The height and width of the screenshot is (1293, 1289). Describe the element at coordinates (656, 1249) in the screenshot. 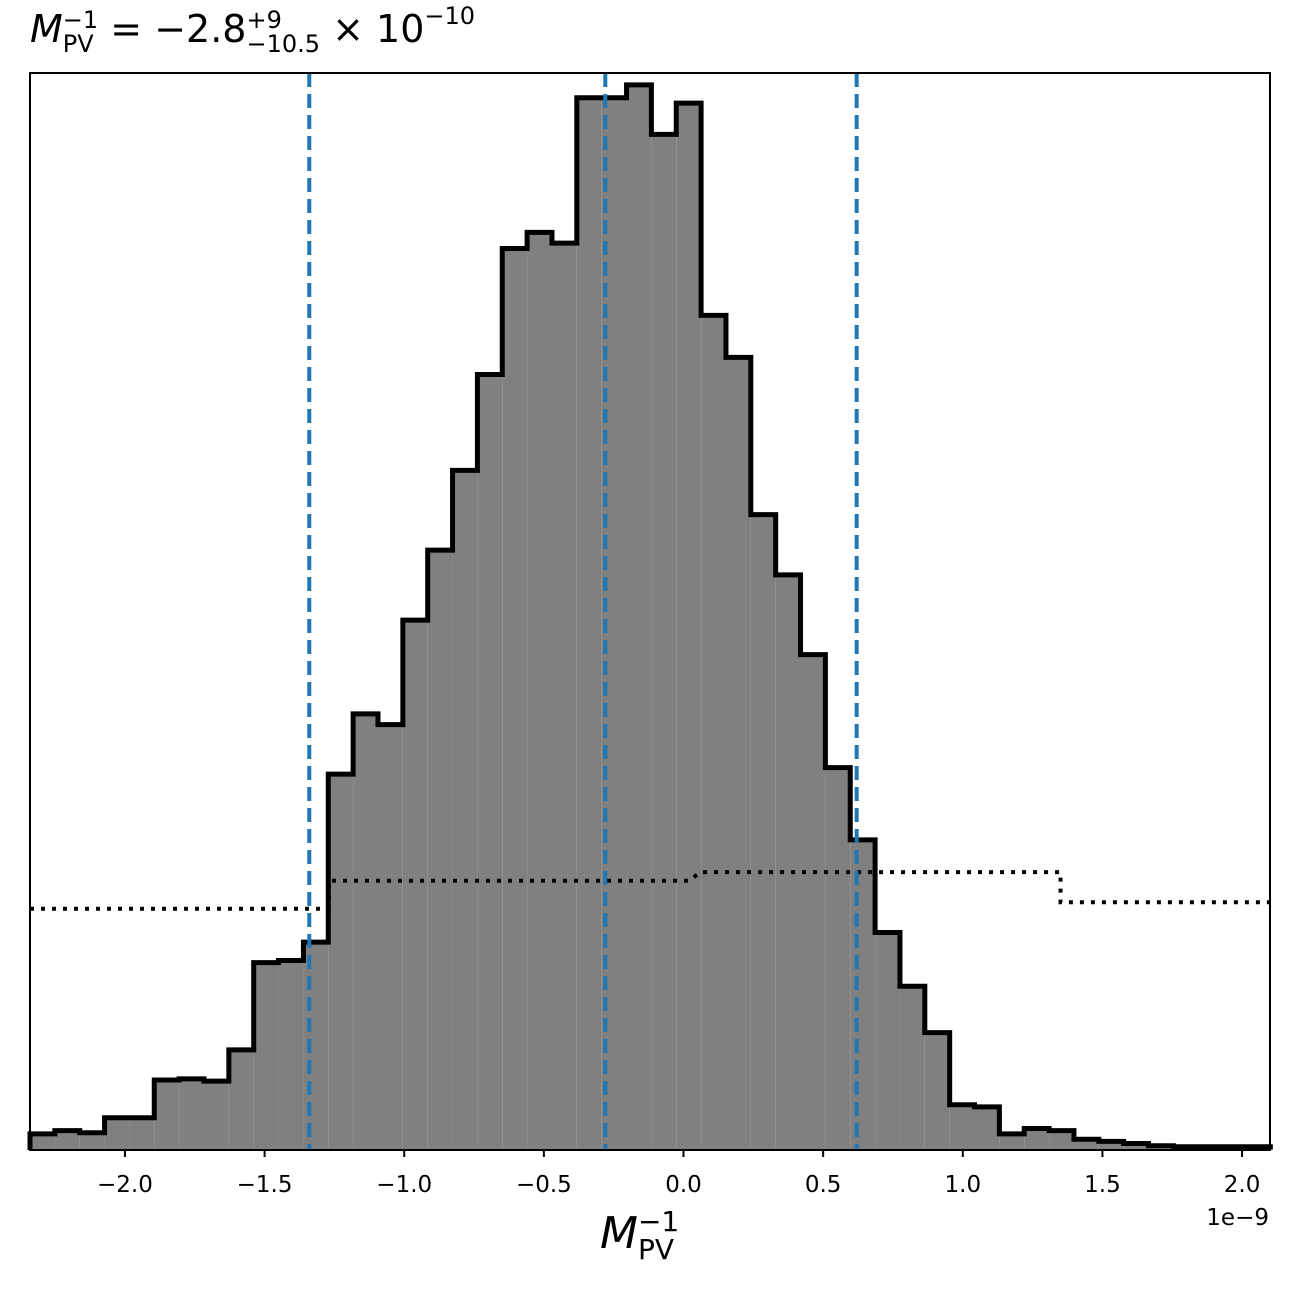

I see `xlabel-sub: PV` at that location.